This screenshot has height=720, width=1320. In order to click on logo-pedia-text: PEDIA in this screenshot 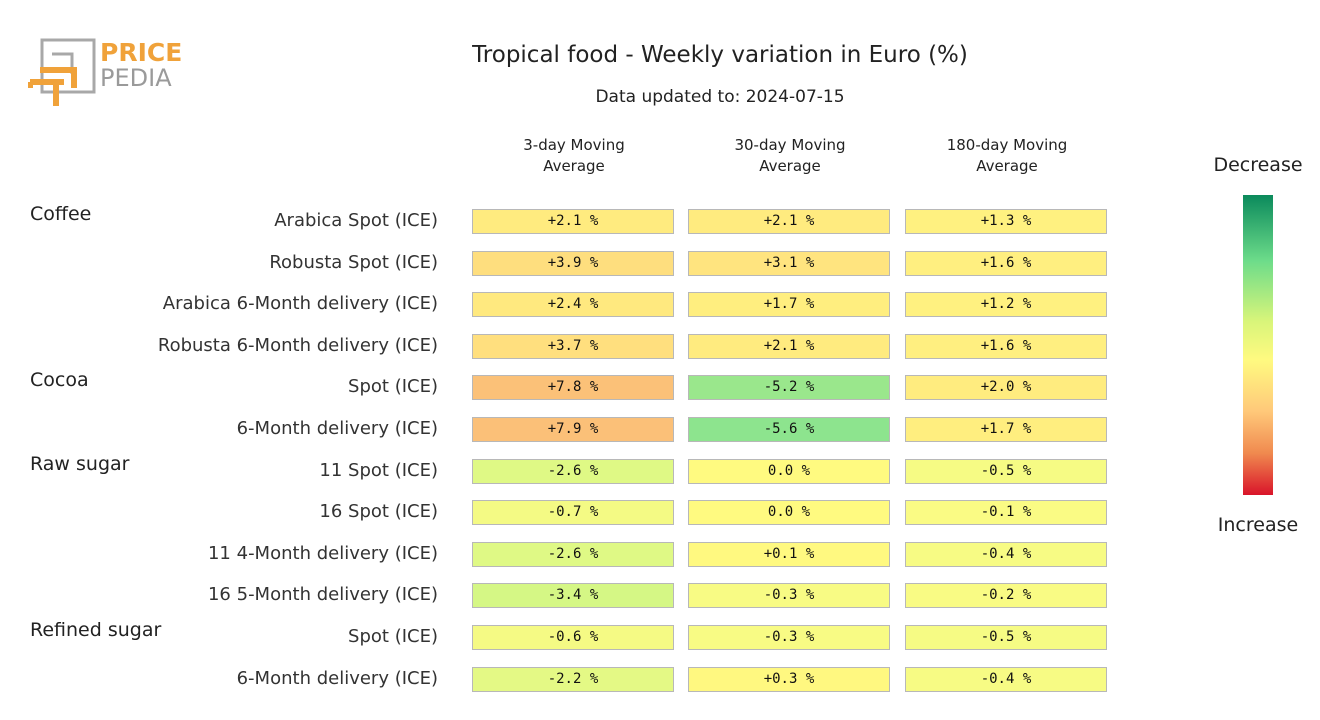, I will do `click(136, 78)`.